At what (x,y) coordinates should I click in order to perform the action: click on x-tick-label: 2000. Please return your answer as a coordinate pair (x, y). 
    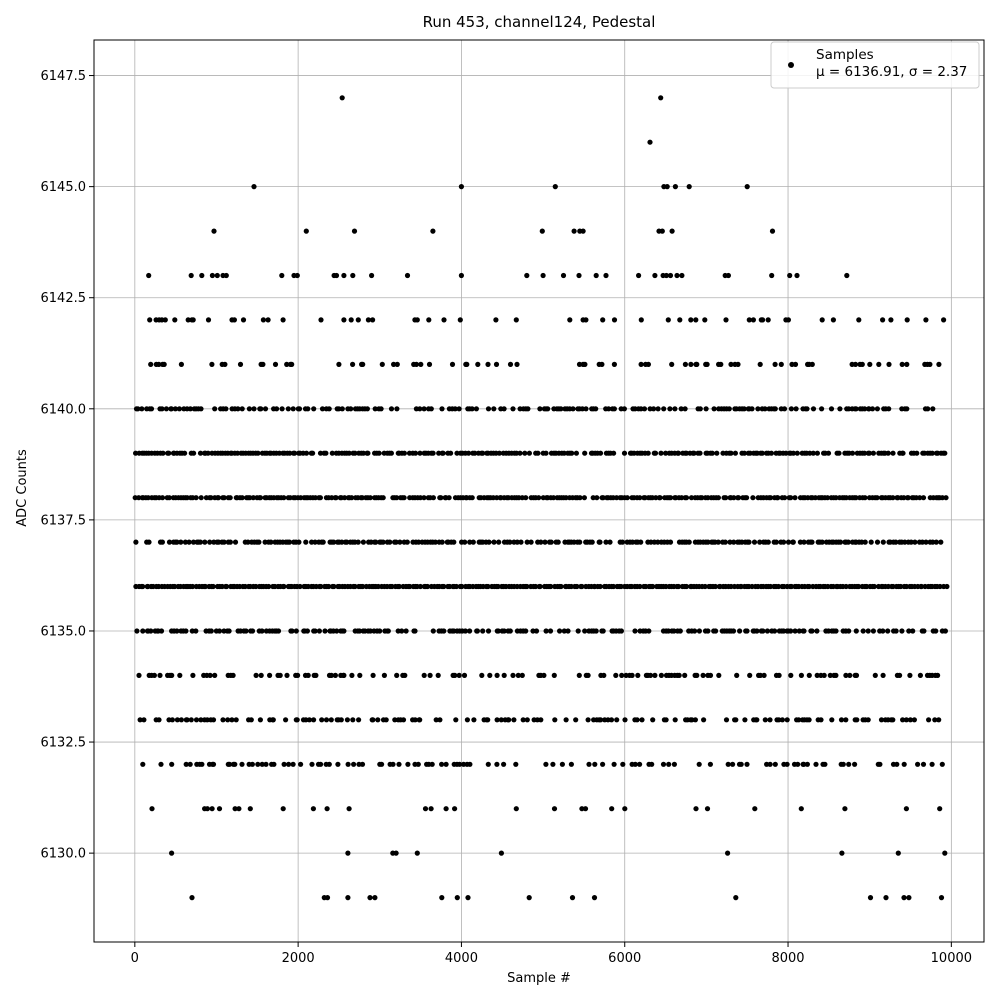
    Looking at the image, I should click on (298, 958).